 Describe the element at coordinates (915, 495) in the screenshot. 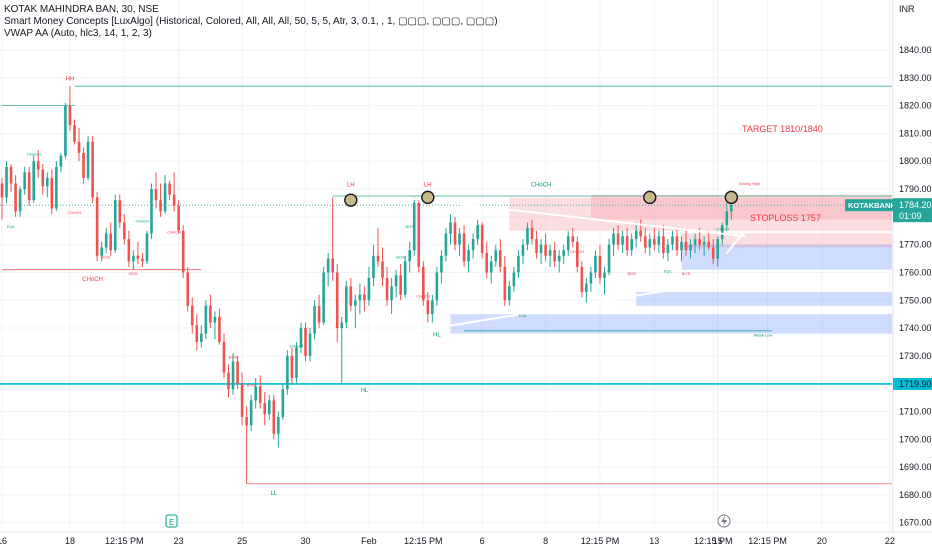

I see `price-tick-label: 1680.00` at that location.